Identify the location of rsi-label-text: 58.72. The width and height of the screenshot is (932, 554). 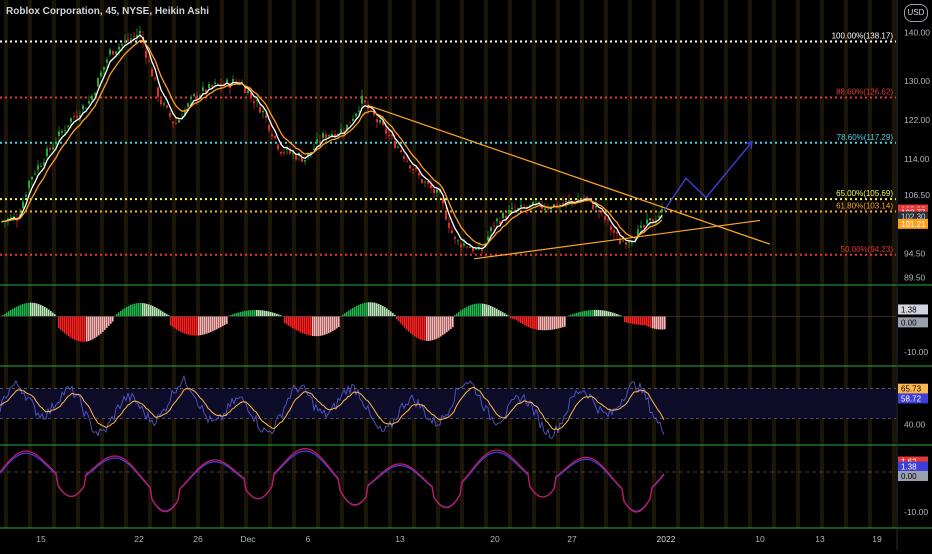
(911, 398).